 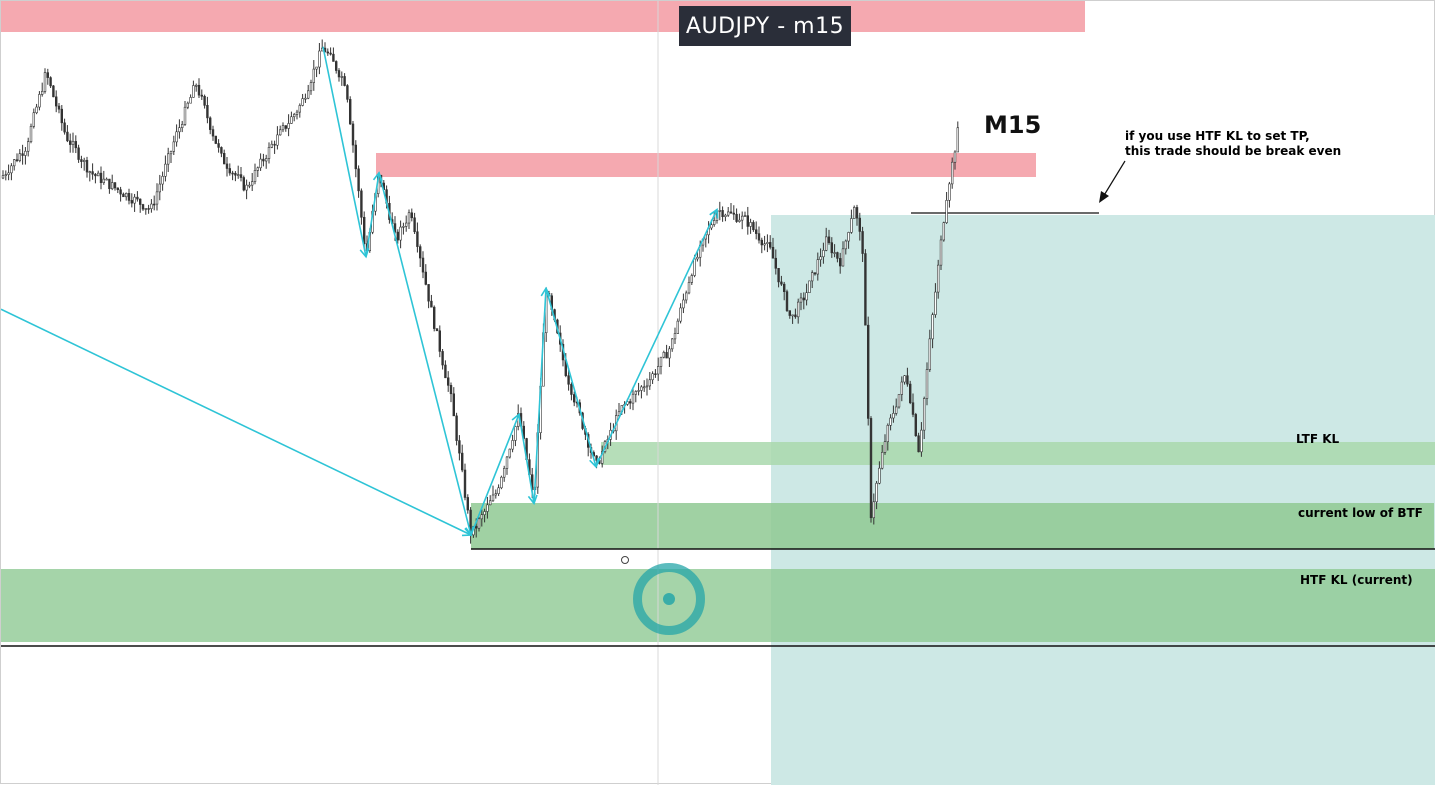 I want to click on note-arrow, so click(x=1114, y=179).